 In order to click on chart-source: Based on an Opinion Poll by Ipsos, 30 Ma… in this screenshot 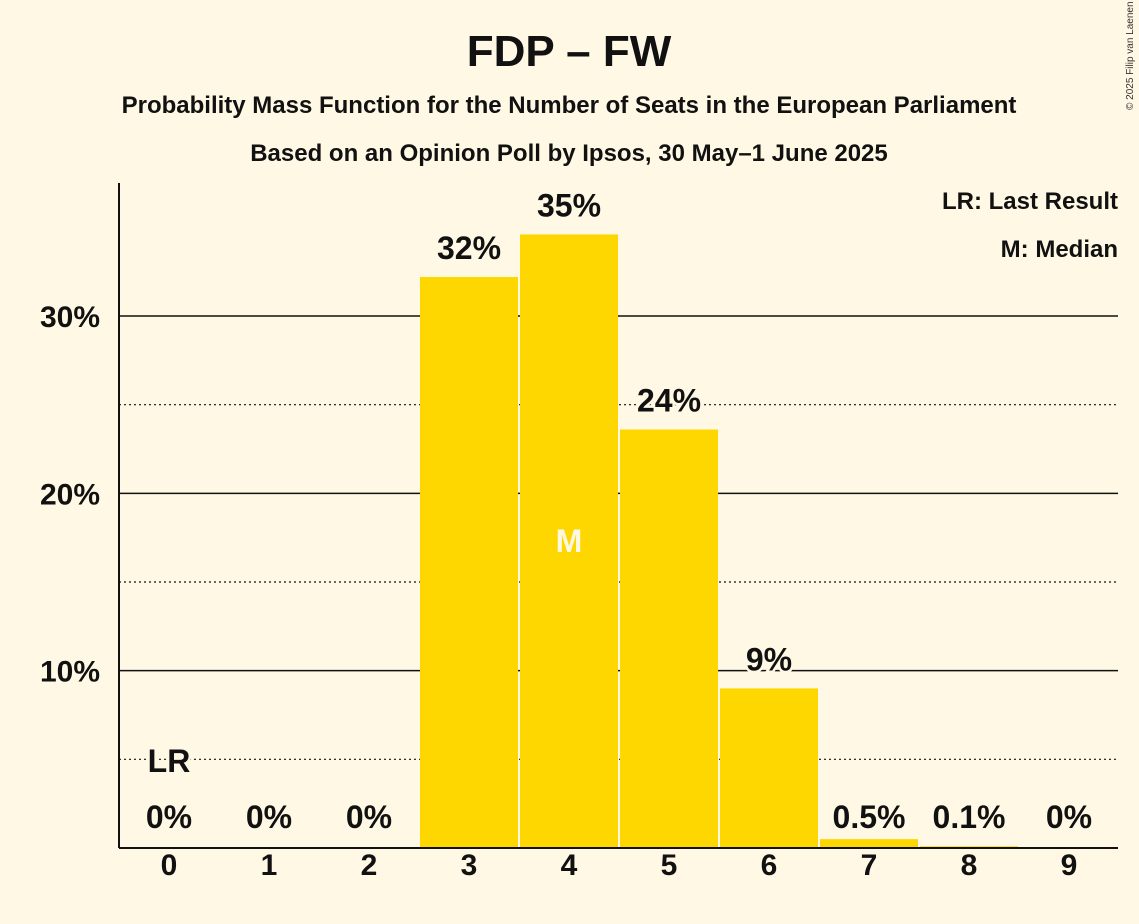, I will do `click(569, 153)`.